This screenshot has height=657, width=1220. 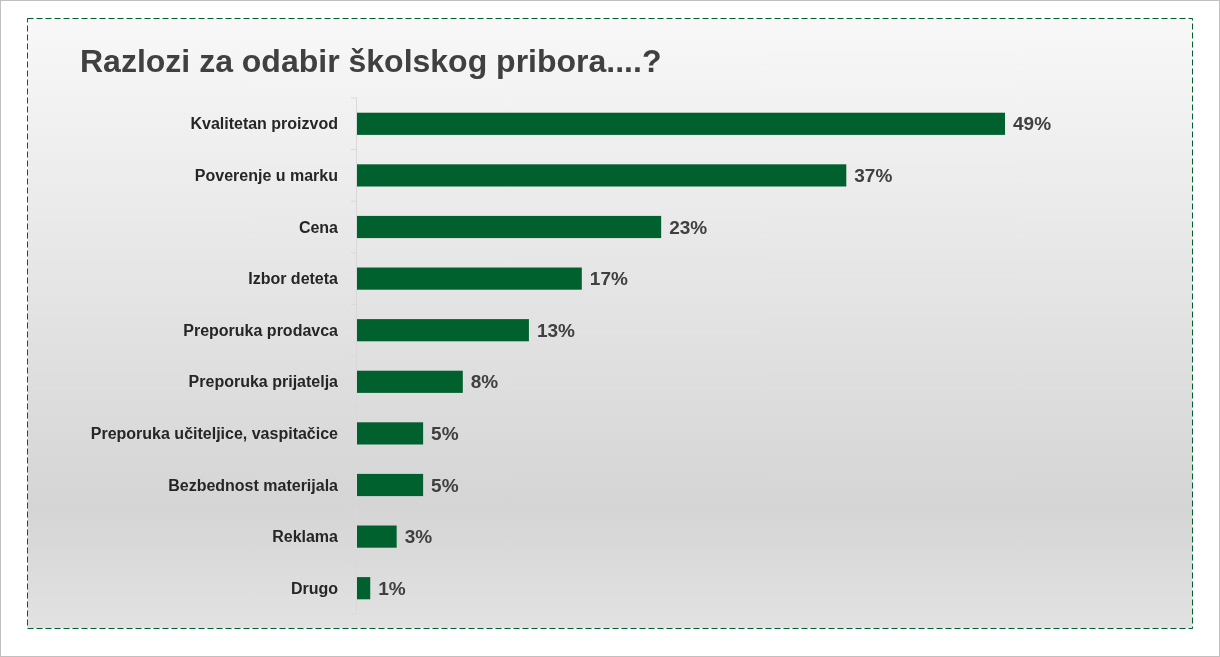 I want to click on data-label: 1%, so click(x=392, y=588).